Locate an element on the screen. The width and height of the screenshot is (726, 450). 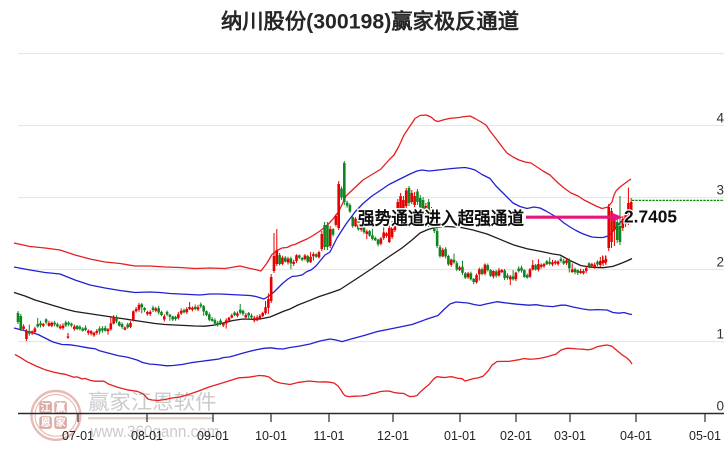
svg-text: 11-01 is located at coordinates (328, 436).